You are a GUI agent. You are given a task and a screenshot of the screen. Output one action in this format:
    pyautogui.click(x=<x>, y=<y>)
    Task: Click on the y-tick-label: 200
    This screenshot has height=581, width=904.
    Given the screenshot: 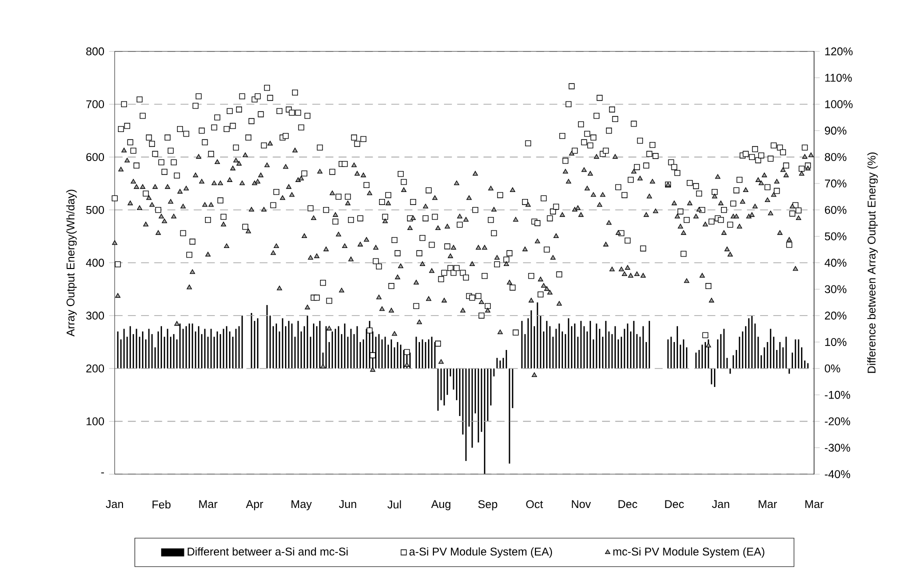 What is the action you would take?
    pyautogui.click(x=95, y=368)
    